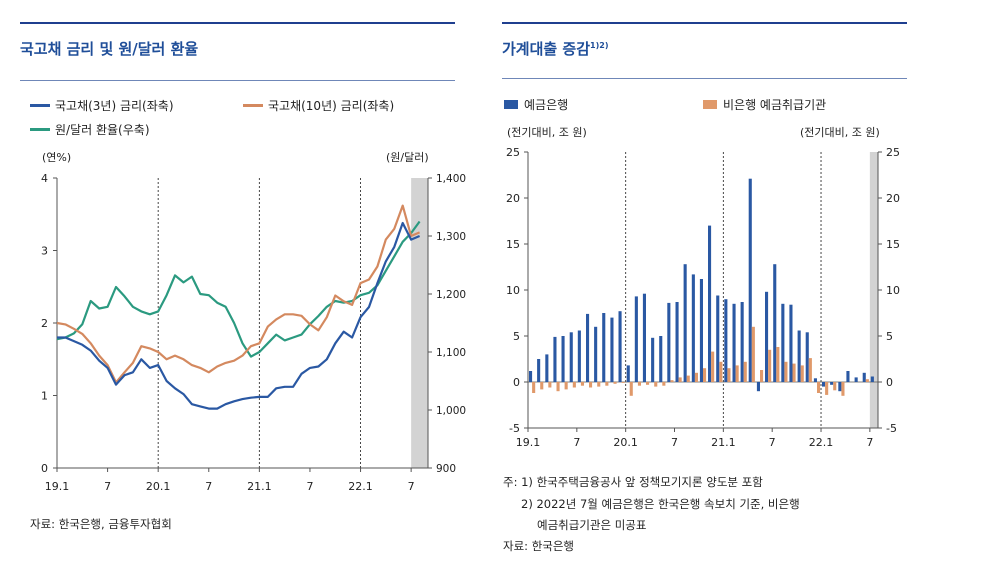 The image size is (983, 567). What do you see at coordinates (102, 130) in the screenshot?
I see `legend-label-fx: 원/달러 환율(우축)` at bounding box center [102, 130].